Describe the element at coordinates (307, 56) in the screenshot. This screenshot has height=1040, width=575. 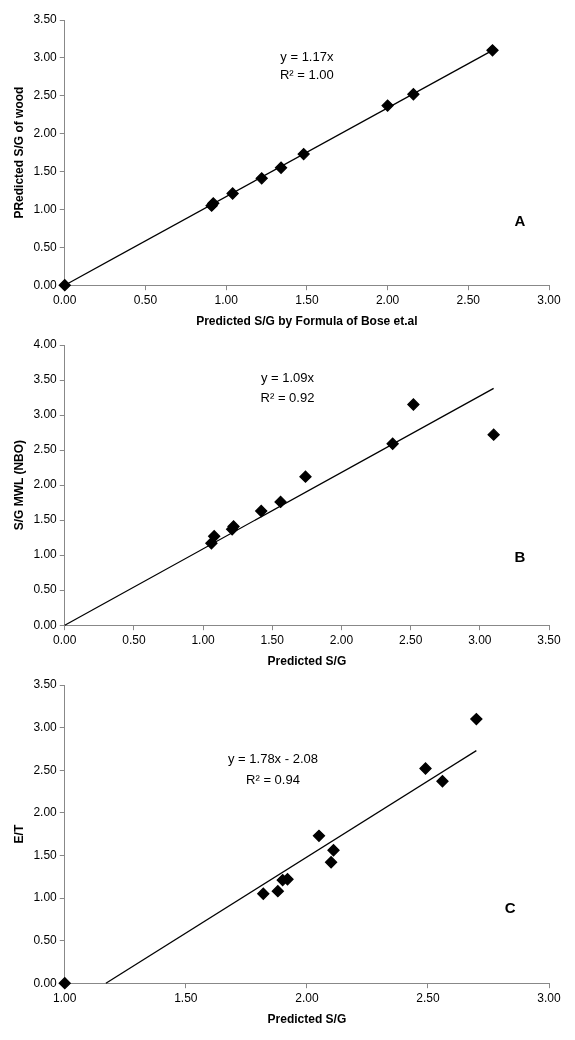
I see `annotation: y = 1.17x` at that location.